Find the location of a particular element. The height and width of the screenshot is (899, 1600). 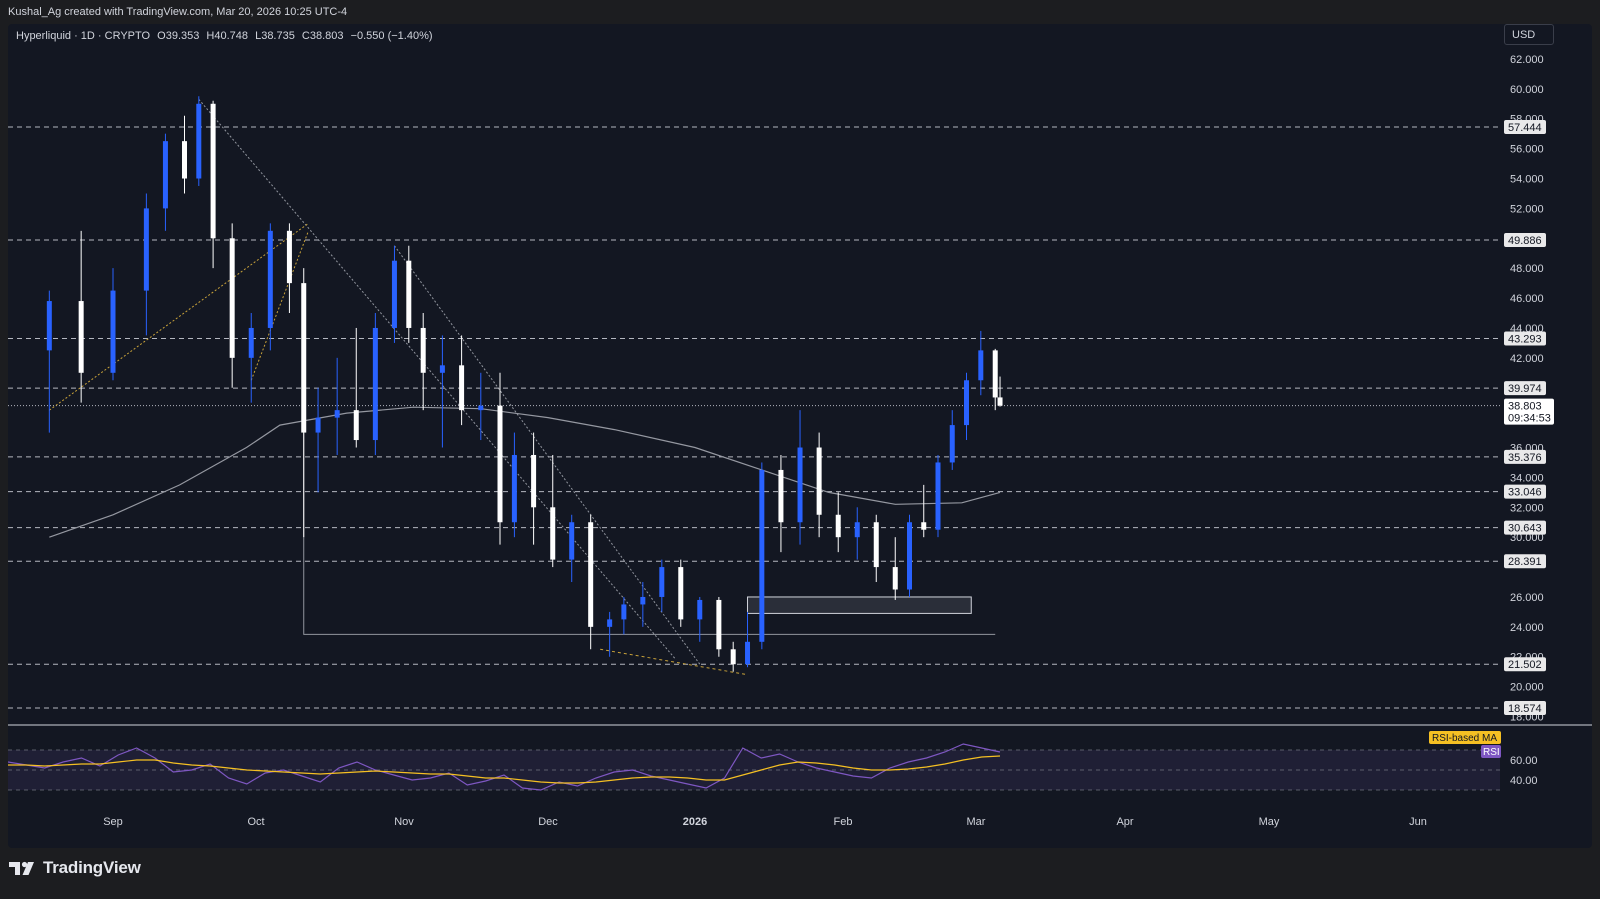

high-value: H40.748 is located at coordinates (227, 36).